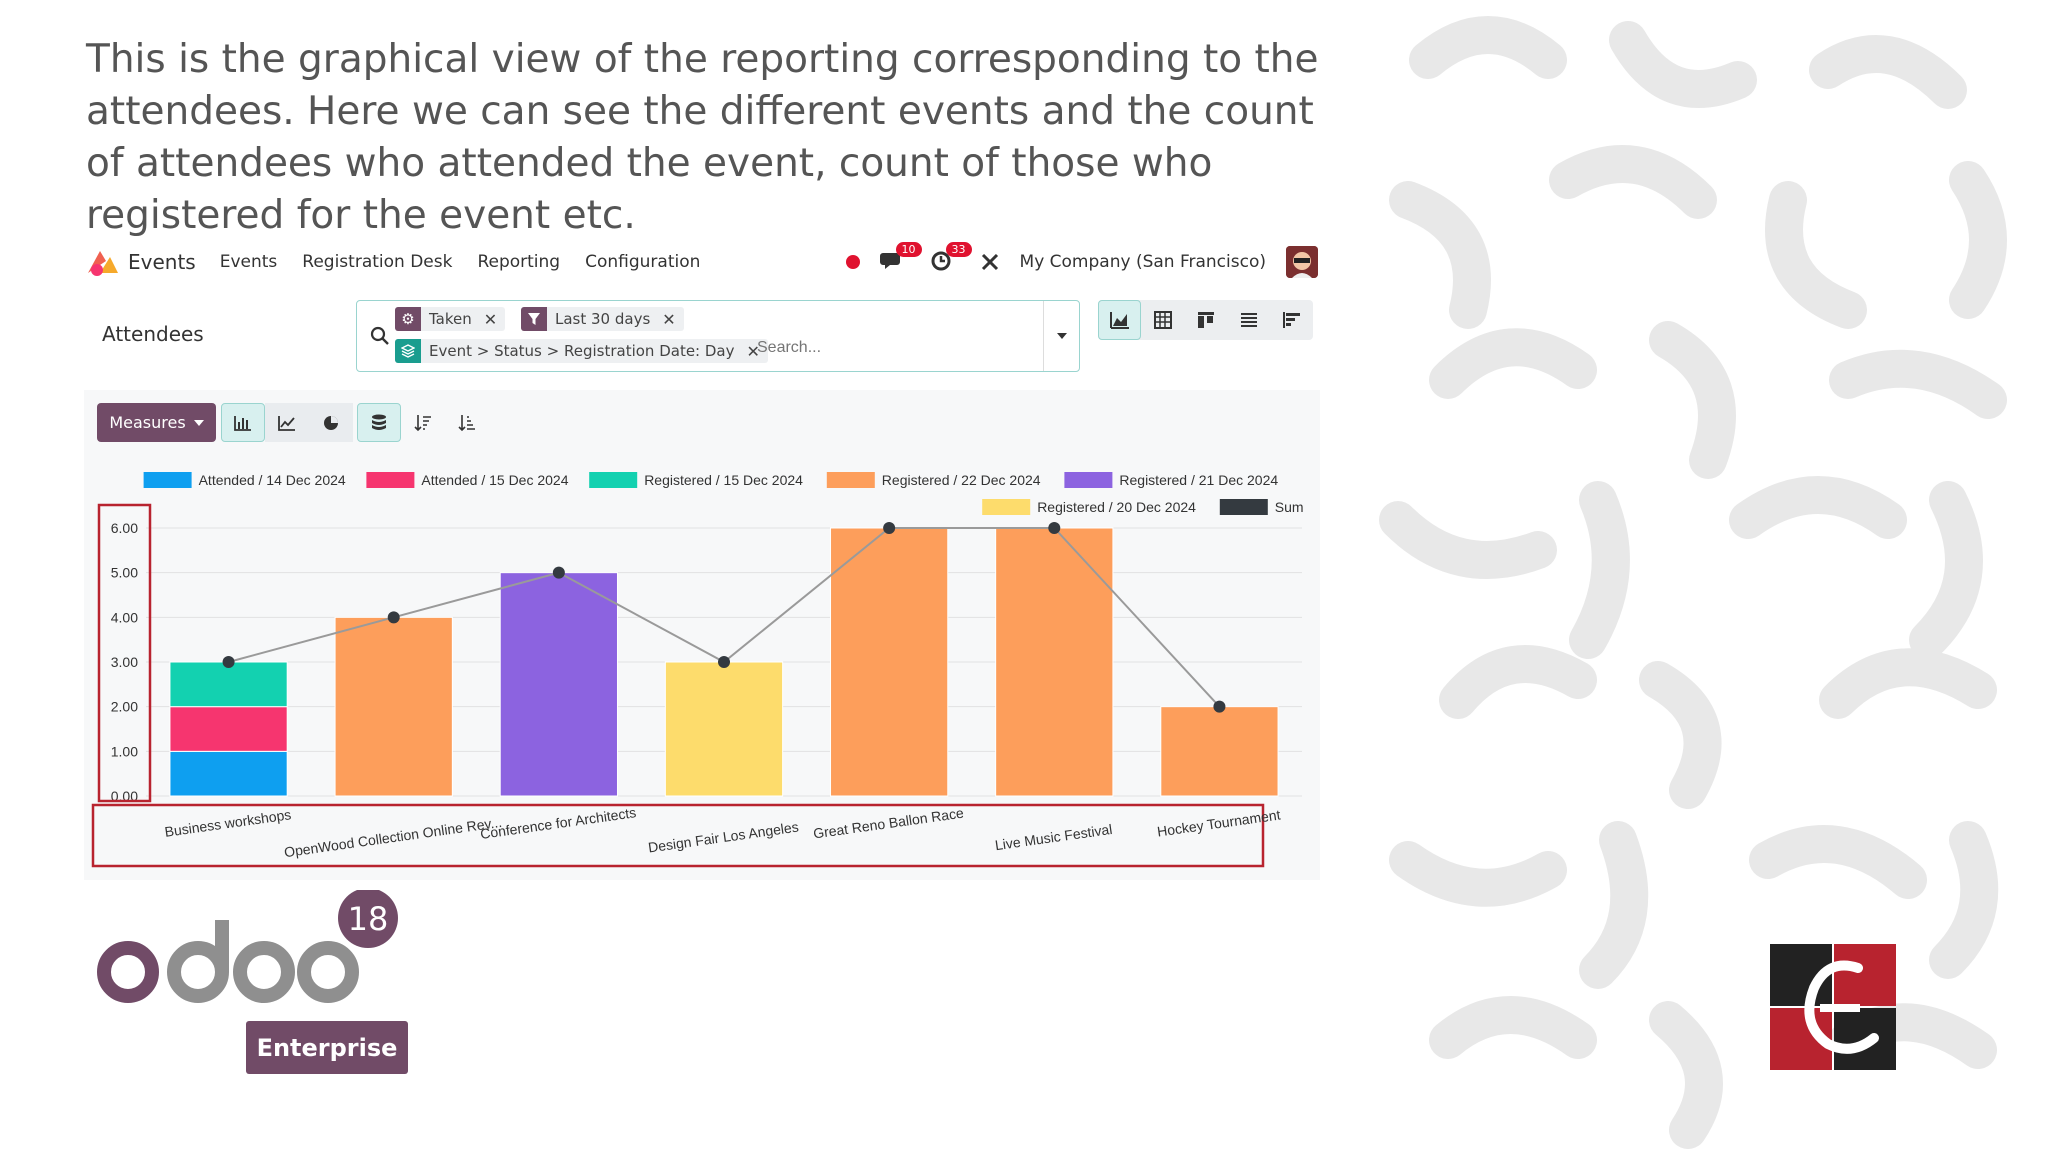 This screenshot has width=2048, height=1152. I want to click on facet-label: Last 30 days, so click(603, 319).